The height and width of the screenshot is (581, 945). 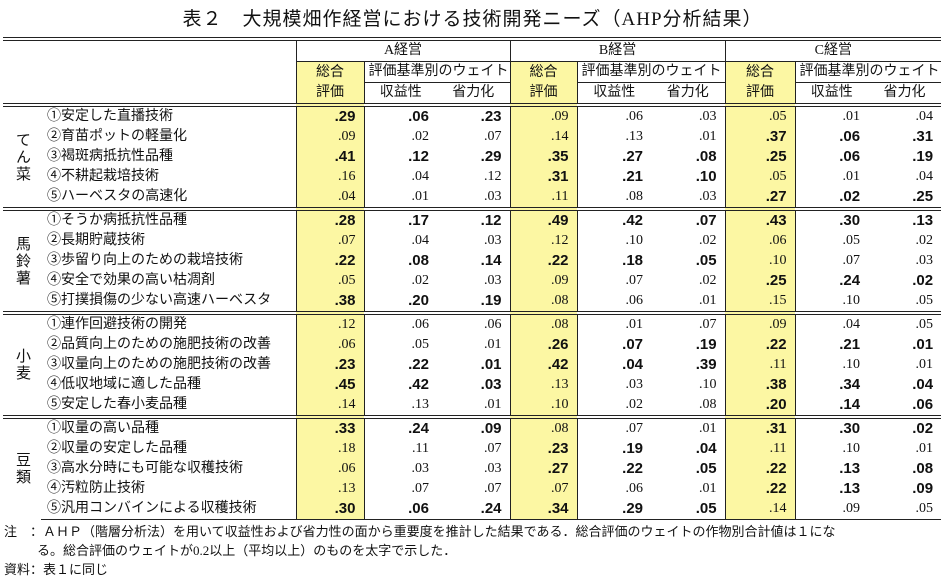 I want to click on labor-value: .02, so click(x=708, y=240).